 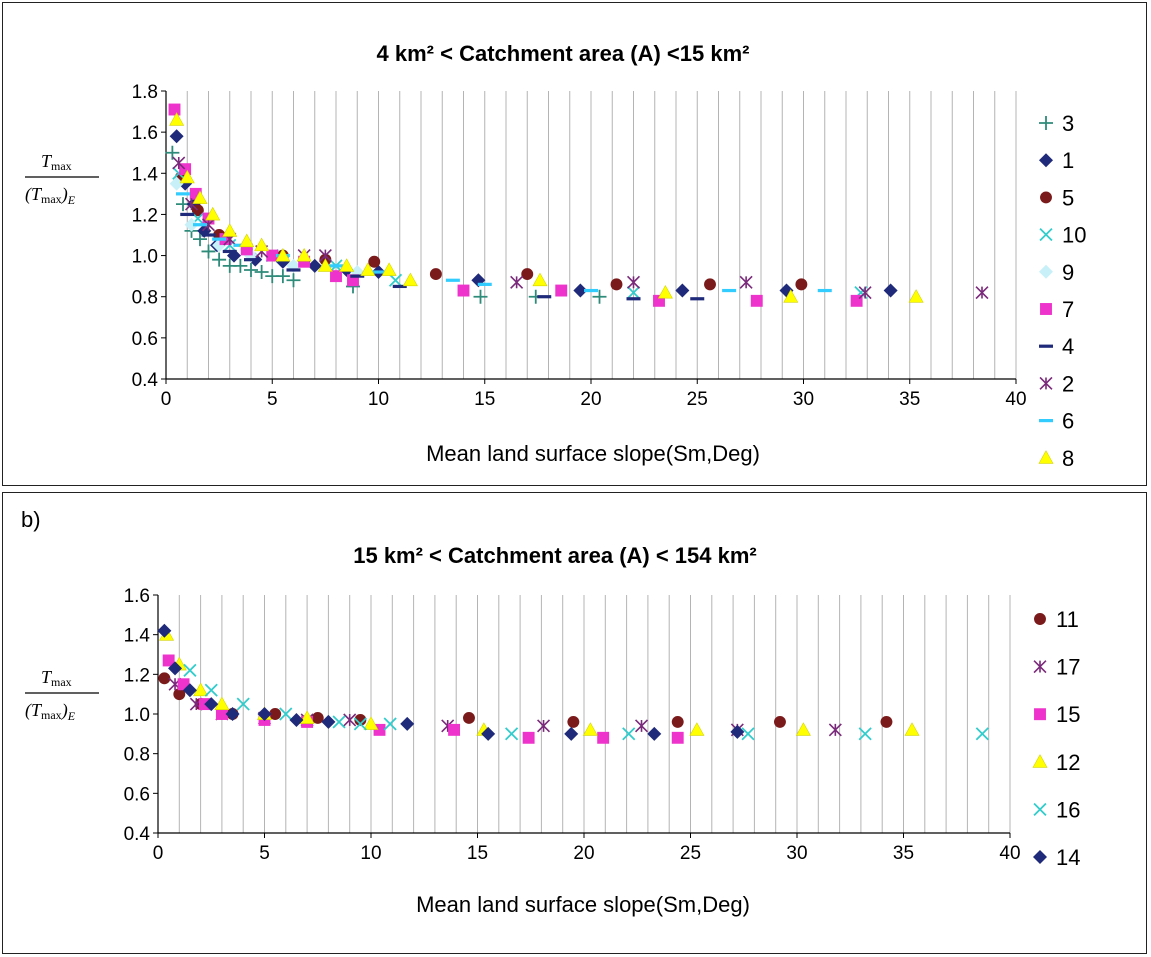 I want to click on legend-item-5: 5, so click(x=1057, y=197).